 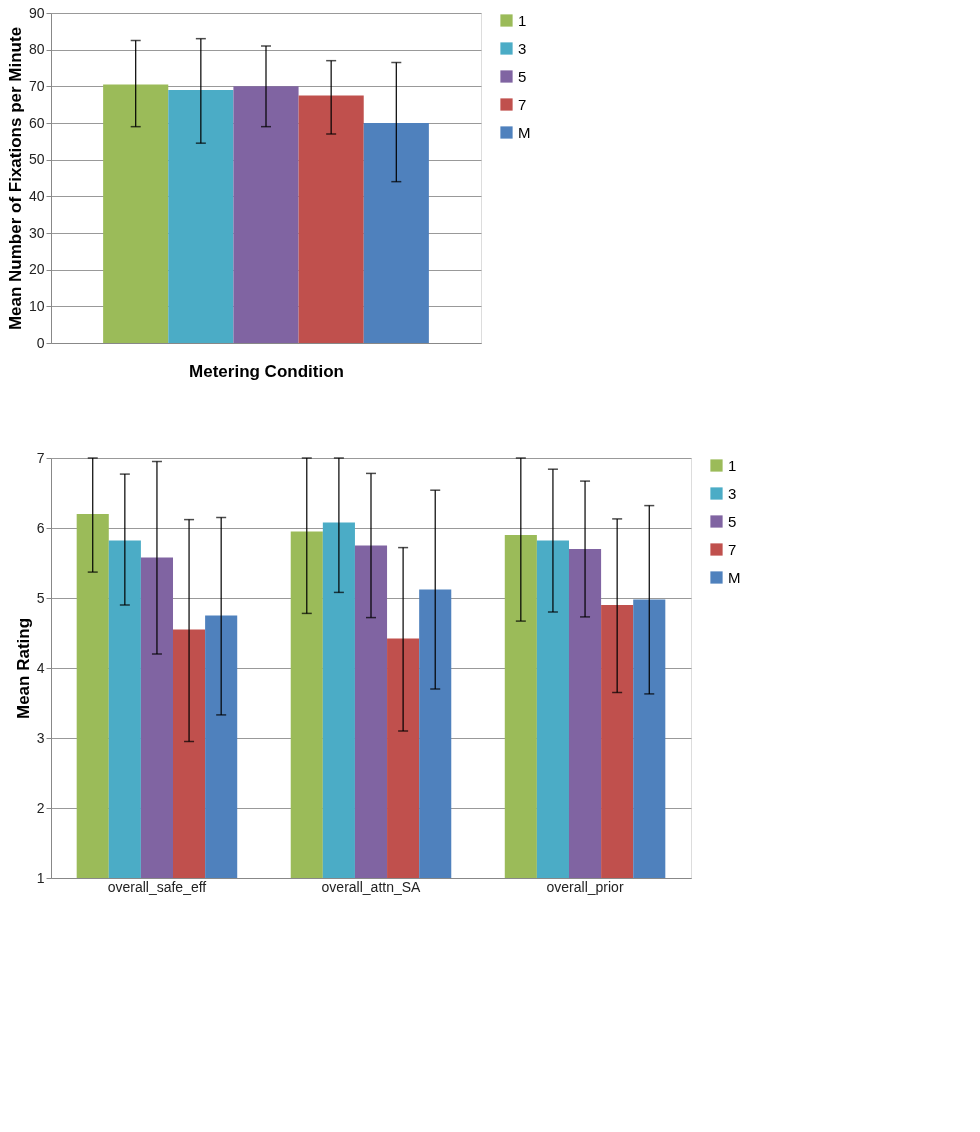 I want to click on y-tick-label: 50, so click(x=36, y=159).